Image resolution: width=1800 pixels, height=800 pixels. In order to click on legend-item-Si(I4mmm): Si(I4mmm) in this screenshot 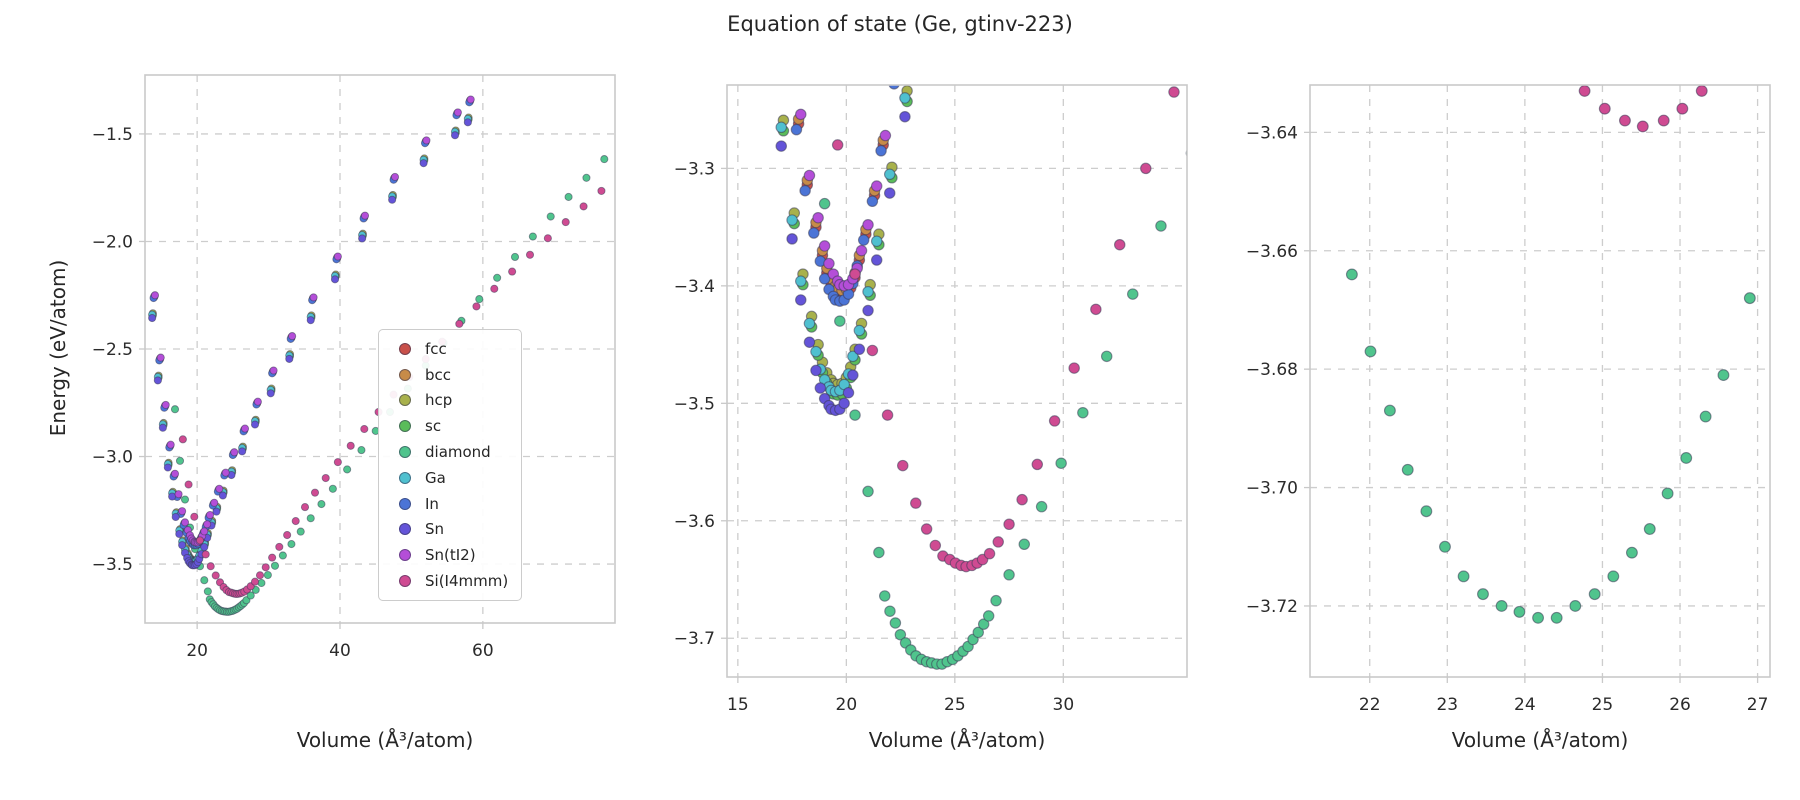, I will do `click(460, 581)`.